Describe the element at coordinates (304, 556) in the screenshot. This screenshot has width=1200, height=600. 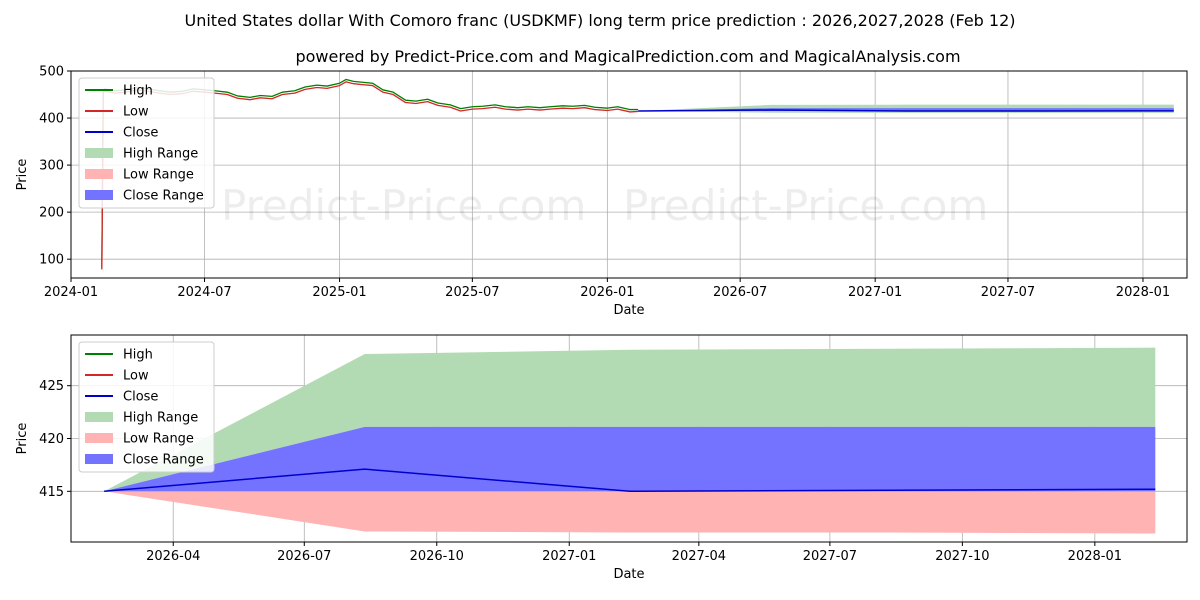
I see `bottom-xtick-label: 2026-07` at that location.